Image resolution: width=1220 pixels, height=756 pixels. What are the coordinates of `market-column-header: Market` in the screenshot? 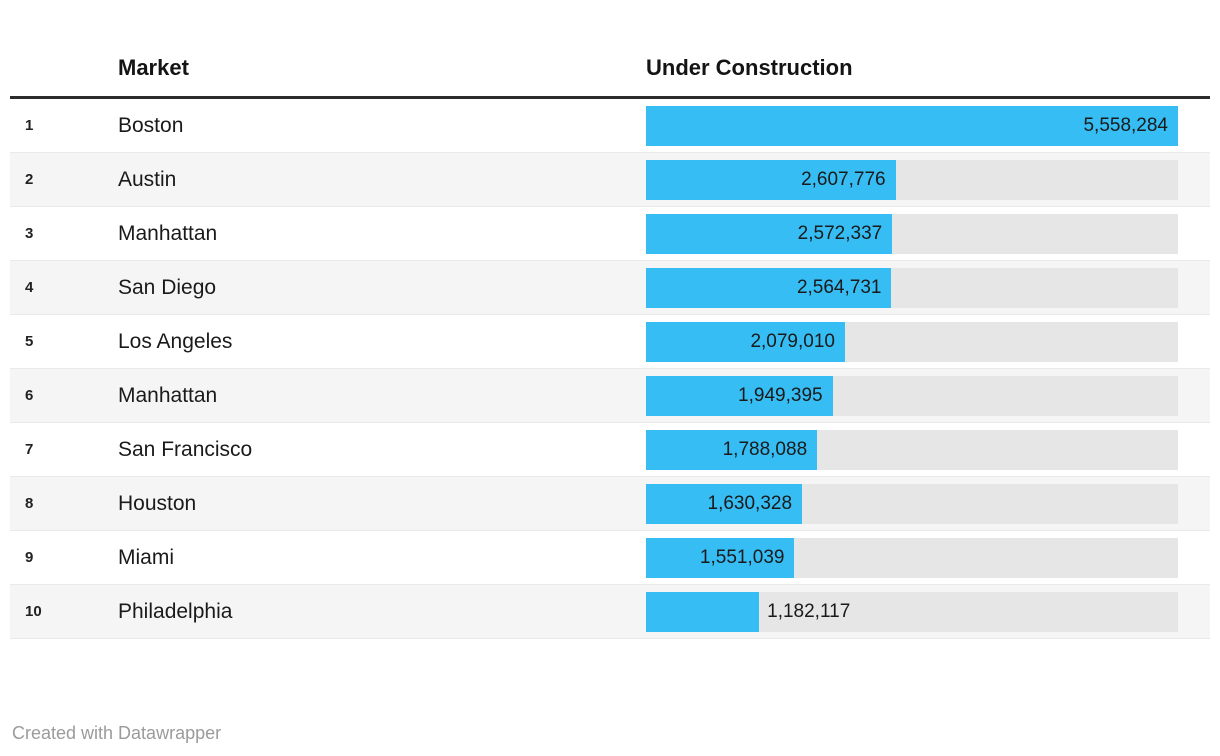 It's located at (153, 67).